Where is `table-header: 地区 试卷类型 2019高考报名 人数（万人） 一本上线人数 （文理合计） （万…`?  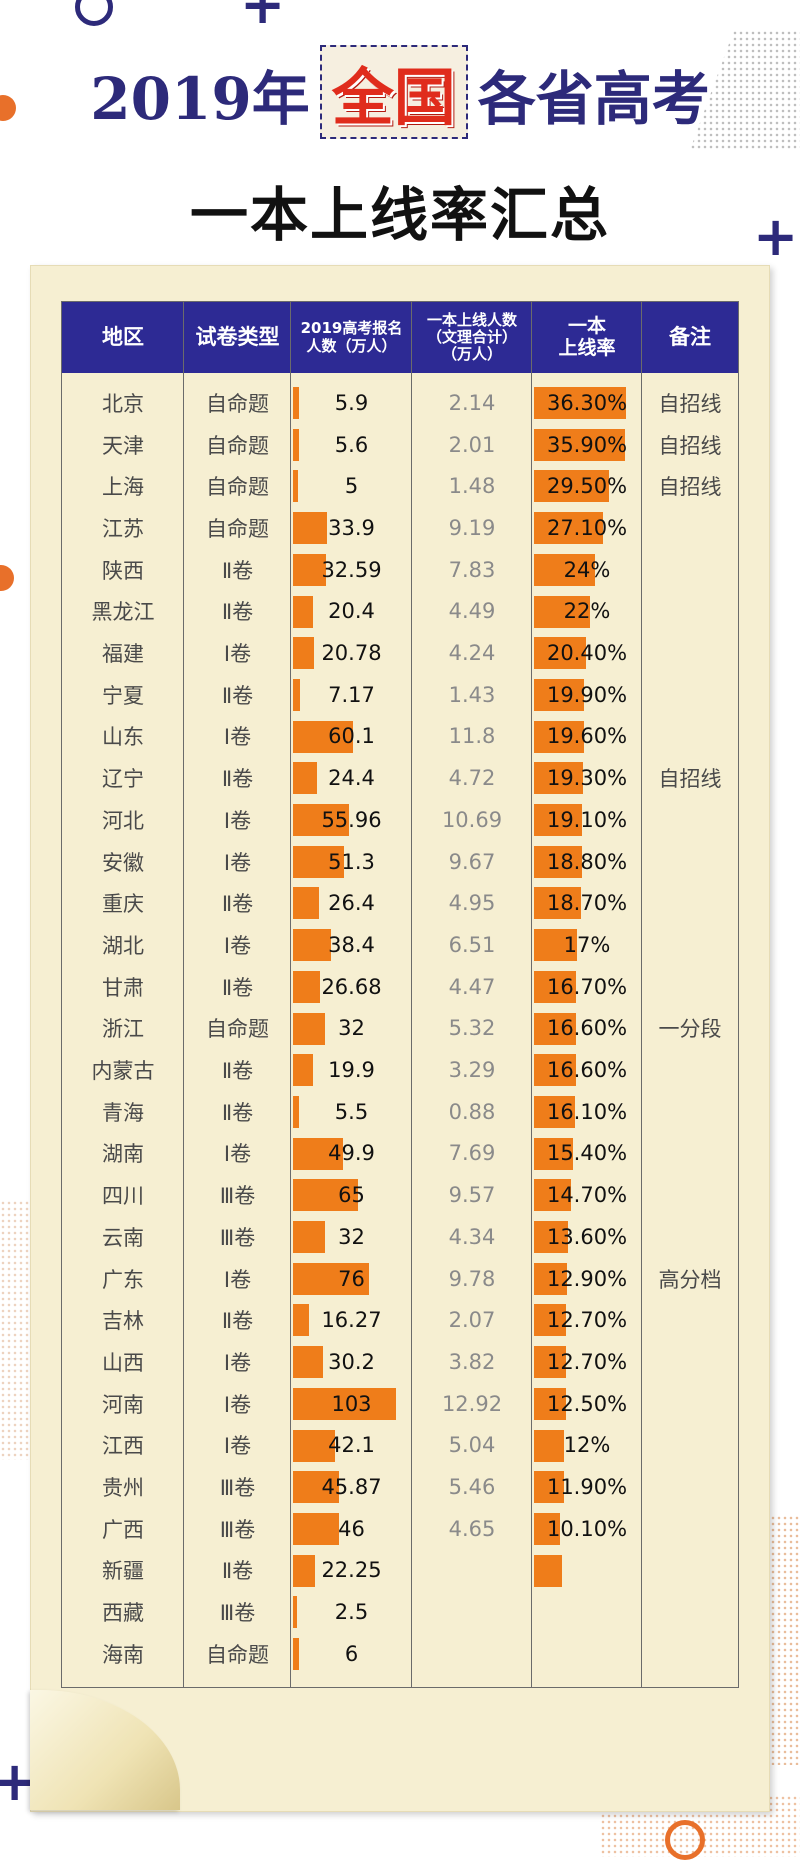 table-header: 地区 试卷类型 2019高考报名 人数（万人） 一本上线人数 （文理合计） （万… is located at coordinates (400, 337).